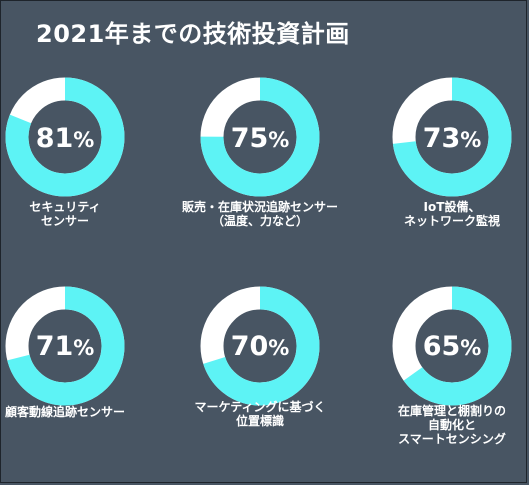 This screenshot has width=529, height=485. What do you see at coordinates (260, 414) in the screenshot?
I see `category-label: マーケティングに基づく 位置標識` at bounding box center [260, 414].